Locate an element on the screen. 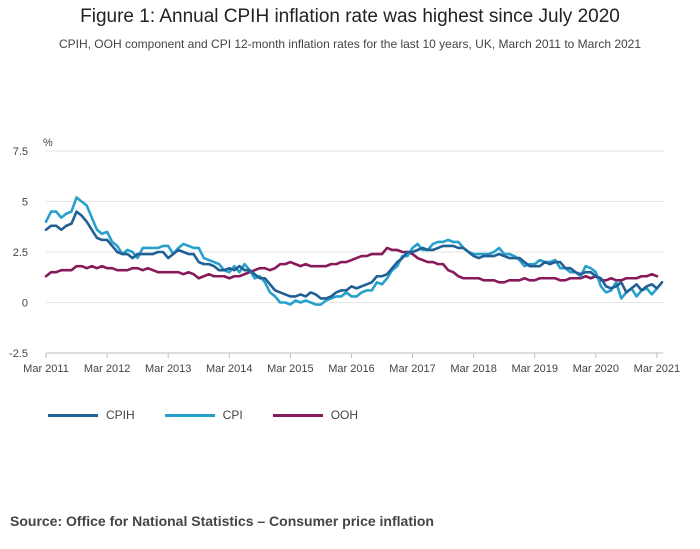 This screenshot has height=549, width=700. series-line-cpih is located at coordinates (354, 255).